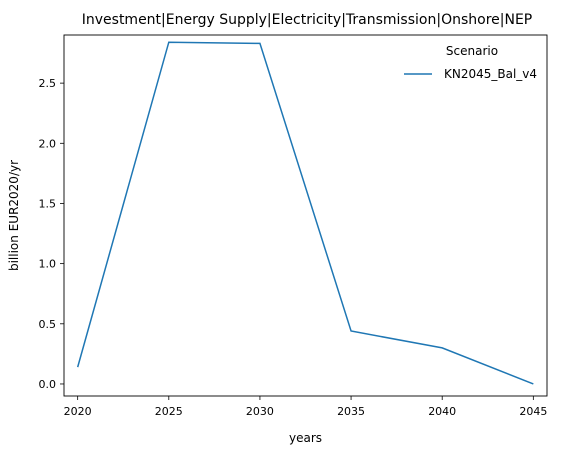  Describe the element at coordinates (48, 143) in the screenshot. I see `y-tick-label: 2.0` at that location.